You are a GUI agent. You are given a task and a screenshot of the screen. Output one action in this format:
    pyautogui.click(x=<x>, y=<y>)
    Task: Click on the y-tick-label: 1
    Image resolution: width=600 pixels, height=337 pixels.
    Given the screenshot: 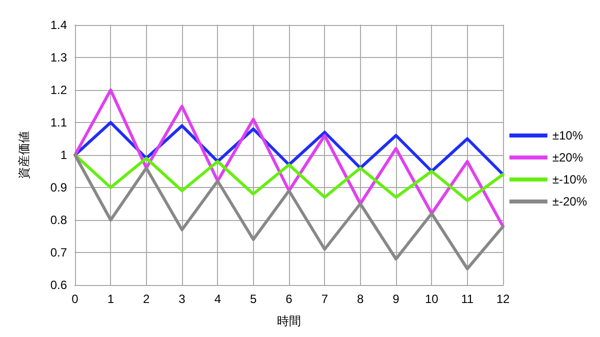 What is the action you would take?
    pyautogui.click(x=64, y=155)
    